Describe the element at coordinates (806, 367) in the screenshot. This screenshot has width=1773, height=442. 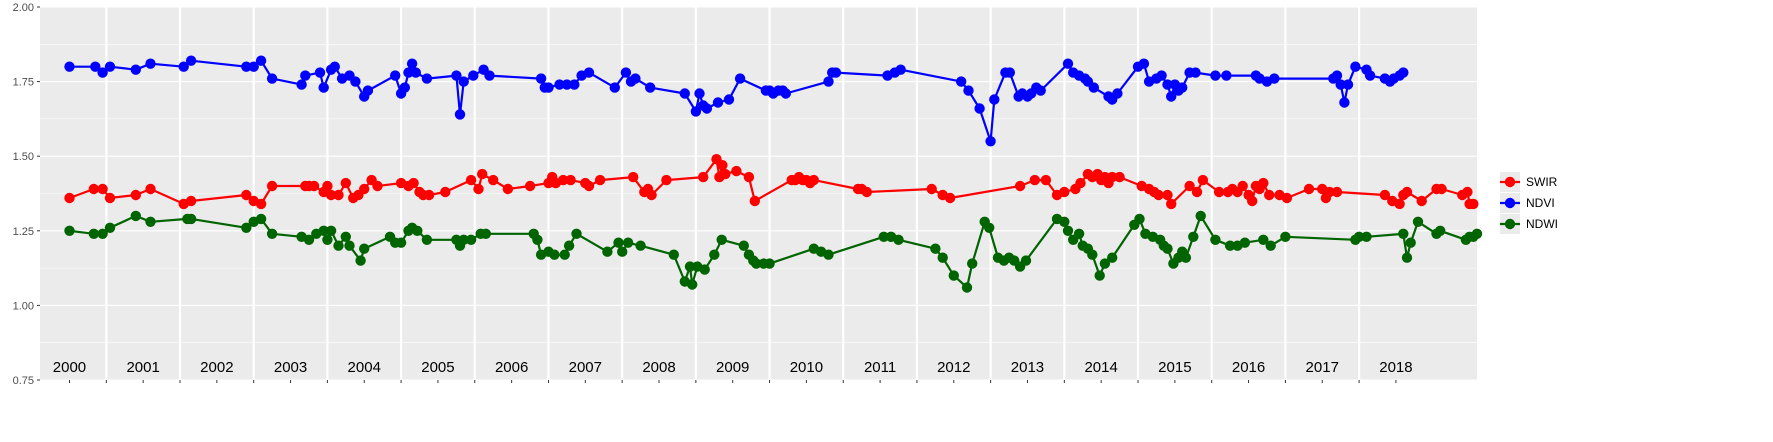
I see `year-label: 2010` at that location.